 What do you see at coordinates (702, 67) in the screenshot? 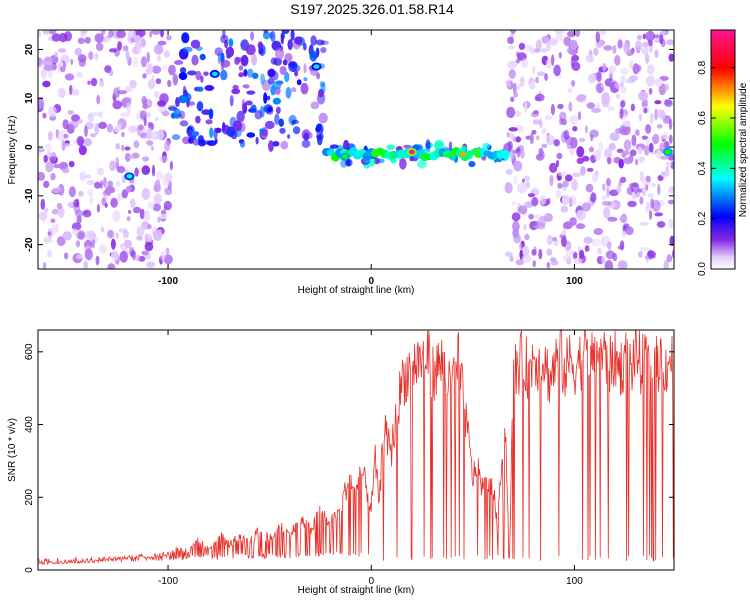
I see `colorbar-tick-label: 0.8` at bounding box center [702, 67].